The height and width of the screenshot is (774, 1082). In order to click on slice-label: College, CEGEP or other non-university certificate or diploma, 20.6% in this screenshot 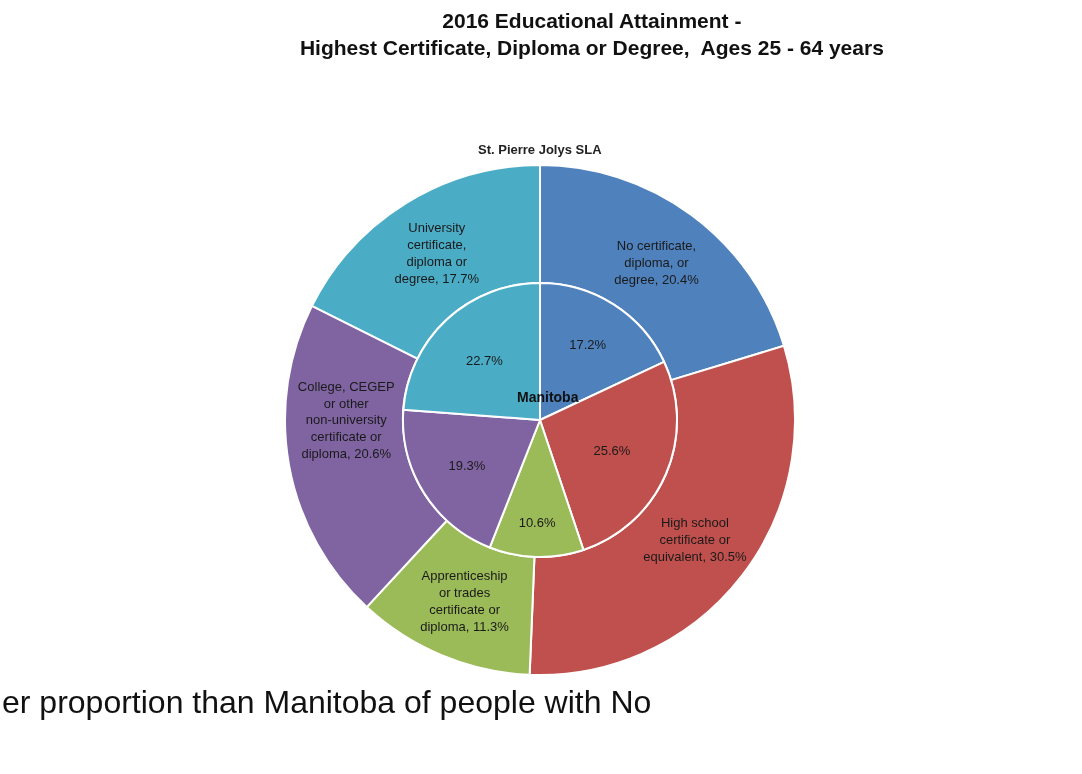, I will do `click(346, 420)`.